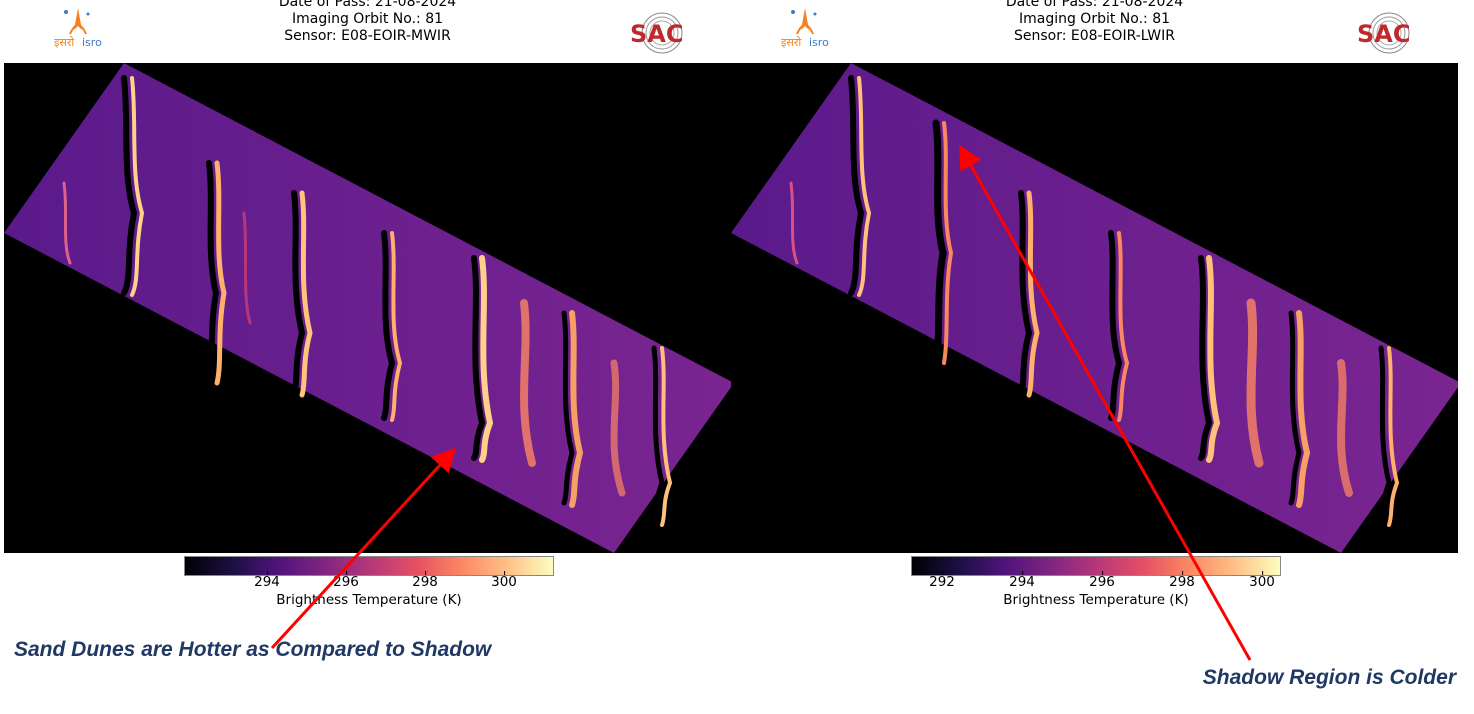 The height and width of the screenshot is (714, 1474). What do you see at coordinates (1094, 36) in the screenshot?
I see `sensor-name: Sensor: E08-EOIR-LWIR` at bounding box center [1094, 36].